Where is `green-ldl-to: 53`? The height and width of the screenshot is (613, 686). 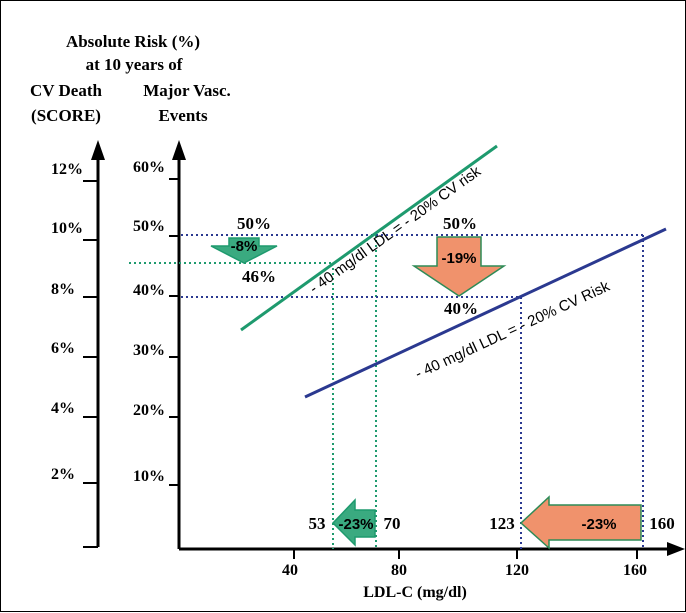 green-ldl-to: 53 is located at coordinates (317, 523).